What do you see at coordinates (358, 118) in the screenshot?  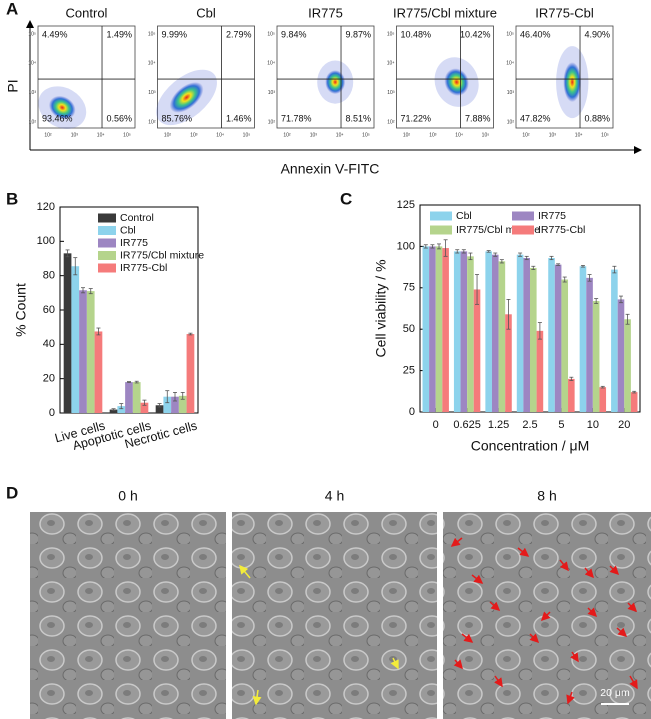 I see `quadrant-percent: 8.51%` at bounding box center [358, 118].